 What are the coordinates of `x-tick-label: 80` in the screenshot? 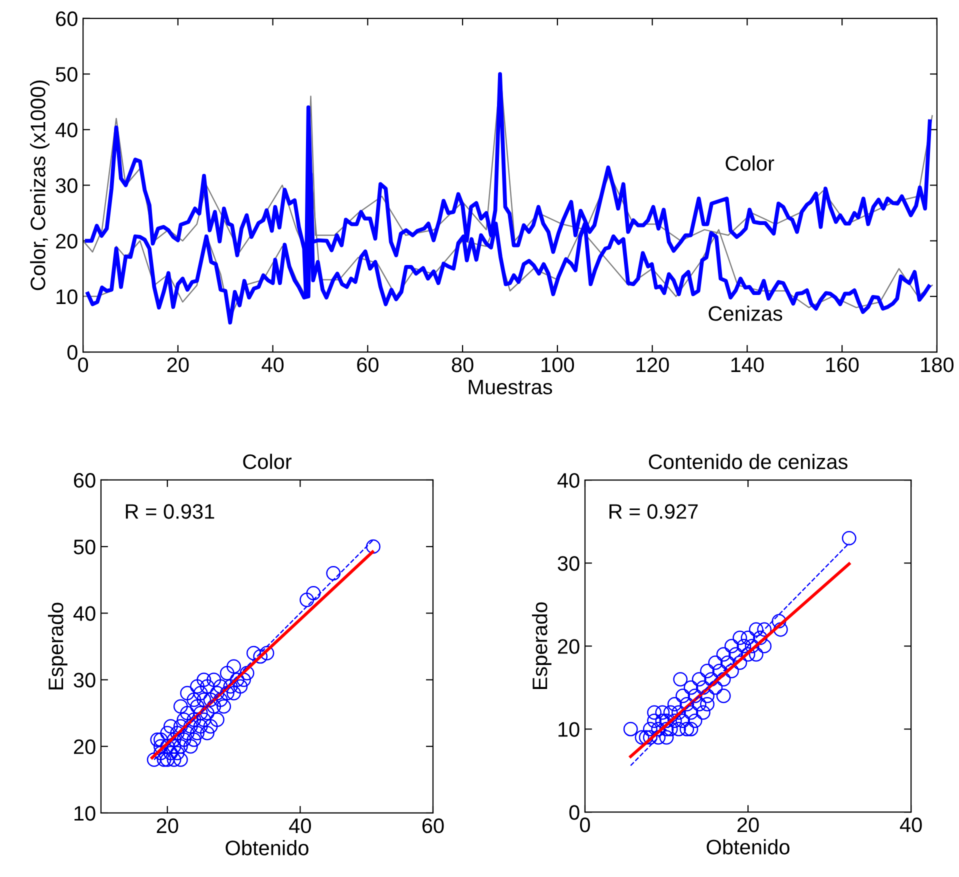 It's located at (463, 364).